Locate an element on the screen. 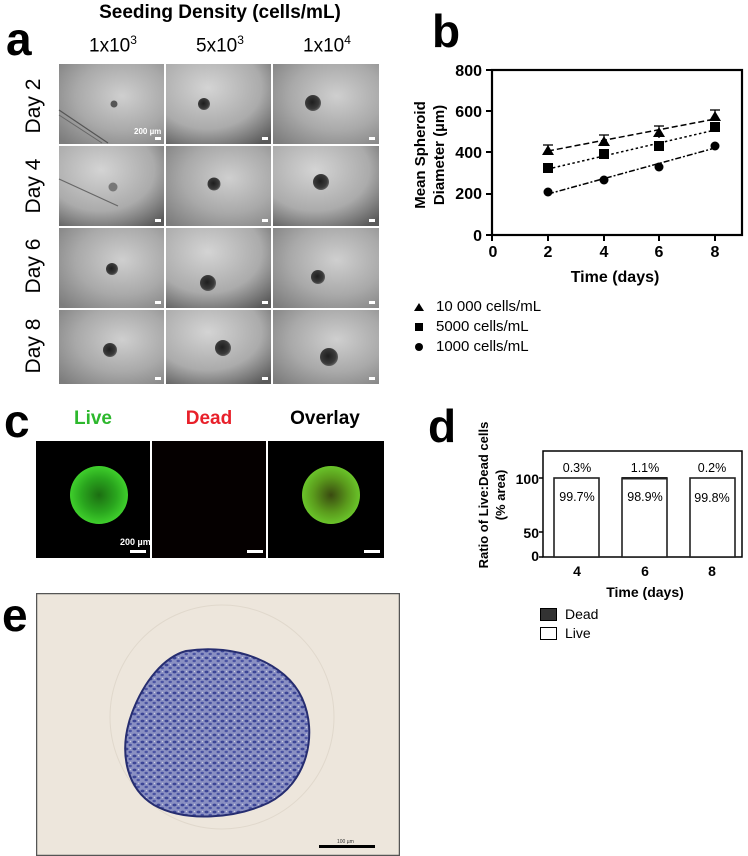 This screenshot has height=856, width=748. triangle-marker-icon is located at coordinates (419, 306).